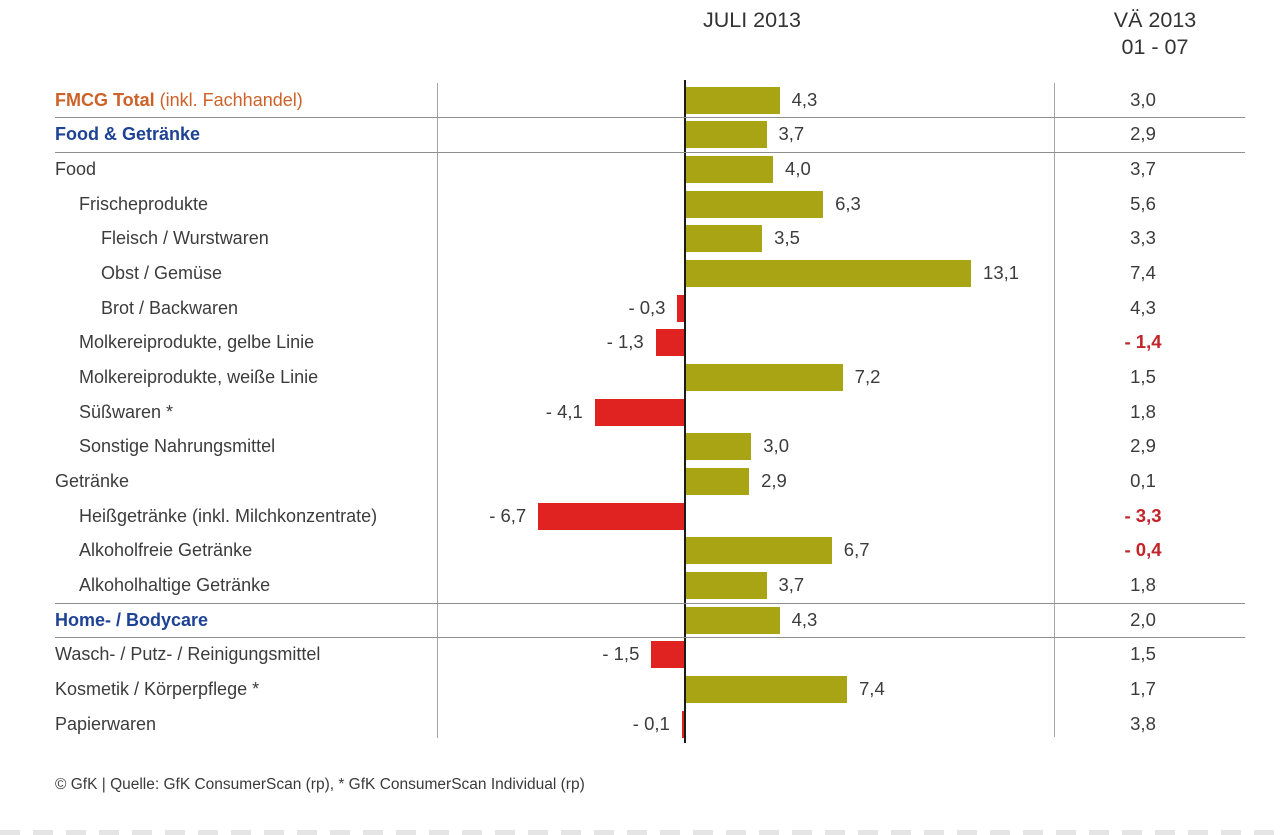 Image resolution: width=1280 pixels, height=835 pixels. Describe the element at coordinates (651, 723) in the screenshot. I see `bar-value-label: - 0,1` at that location.